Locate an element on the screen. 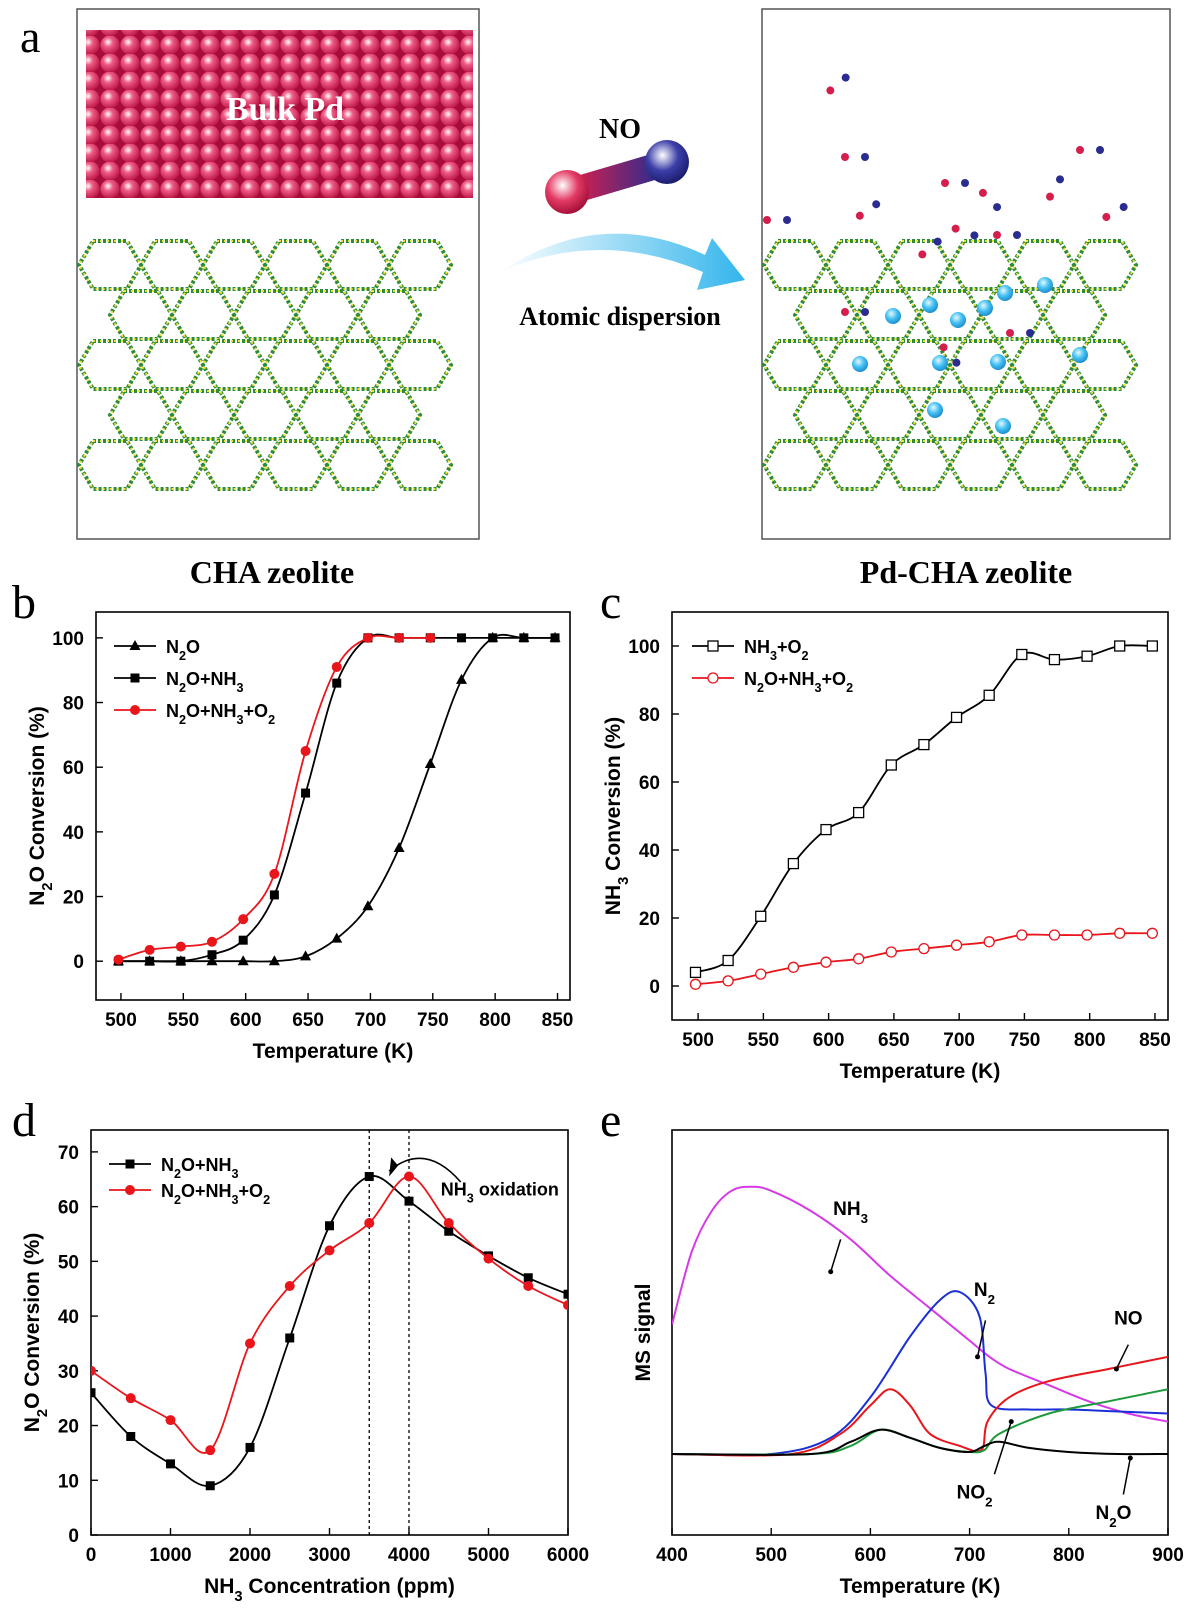 The height and width of the screenshot is (1609, 1186). y-axis-label: NH3 Conversion (%) is located at coordinates (617, 816).